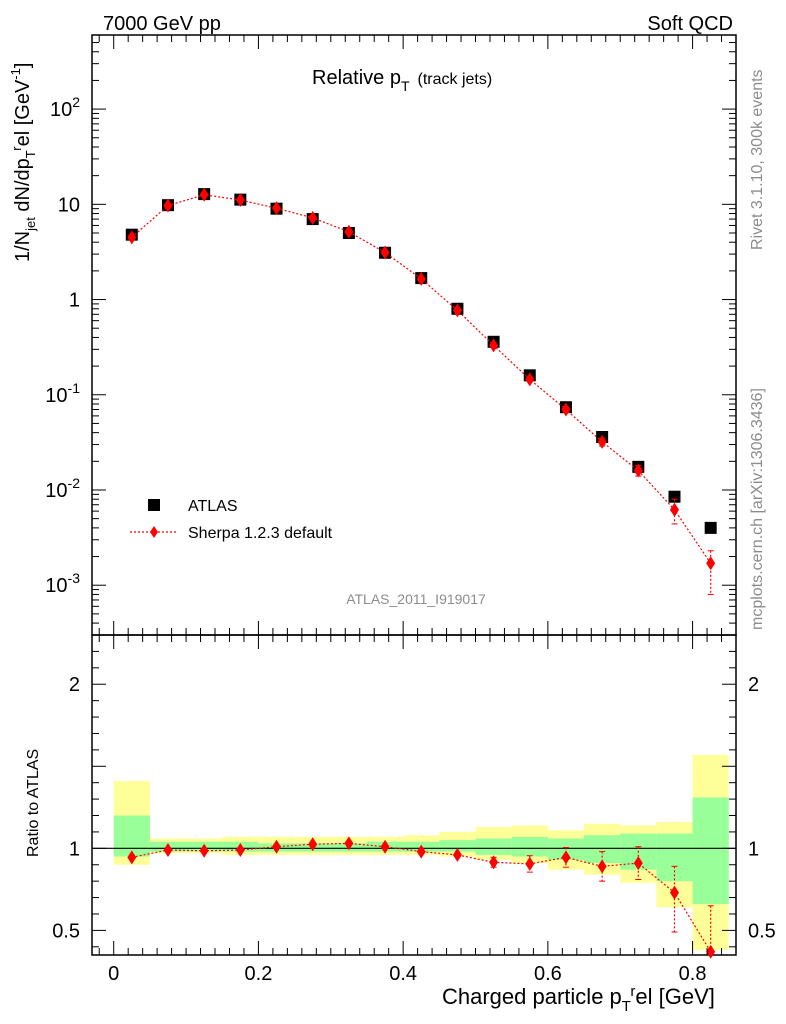 Image resolution: width=786 pixels, height=1024 pixels. Describe the element at coordinates (578, 999) in the screenshot. I see `ratio-xlabel: Charged particle pTrel [GeV]` at that location.